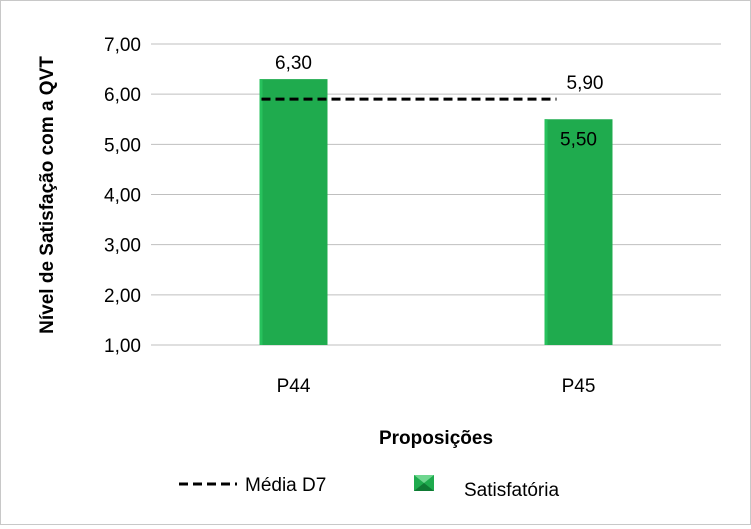 This screenshot has width=751, height=529. I want to click on bar-data-label: 6,30, so click(293, 63).